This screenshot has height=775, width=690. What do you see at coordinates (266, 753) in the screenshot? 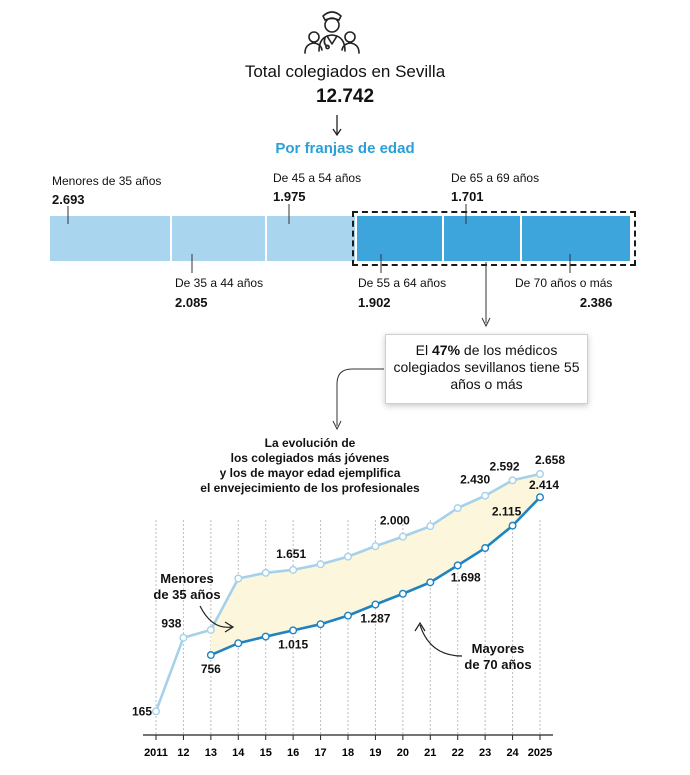
I see `x-tick-label: 15` at bounding box center [266, 753].